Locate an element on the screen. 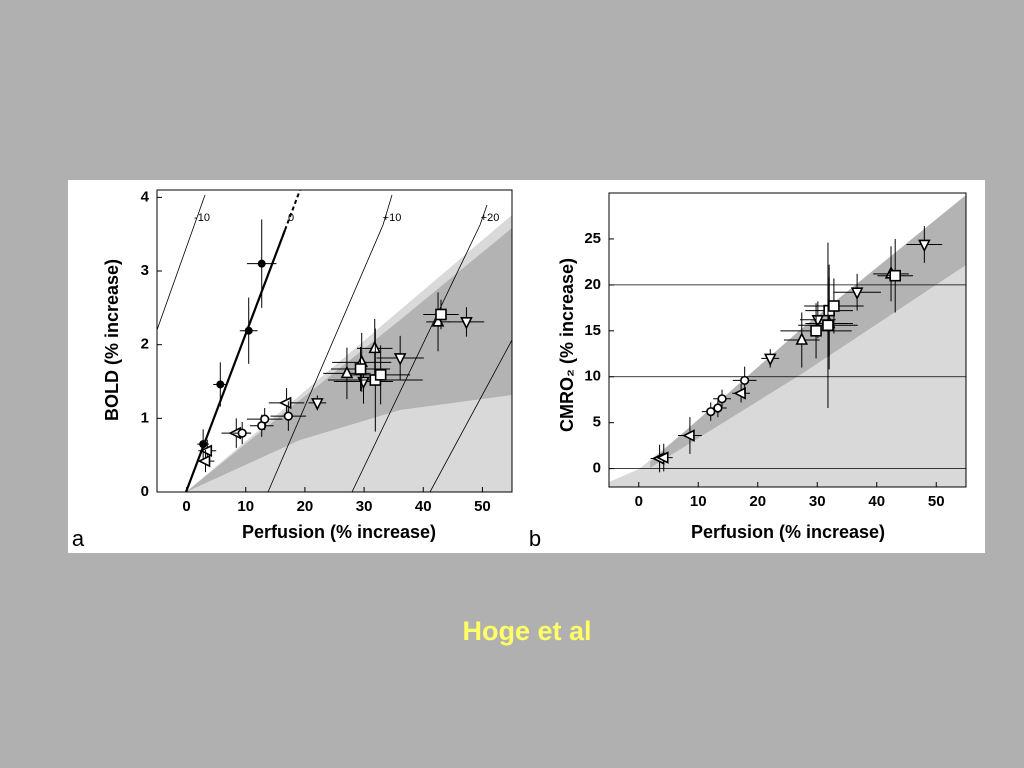  isoline-label: -10 is located at coordinates (202, 218).